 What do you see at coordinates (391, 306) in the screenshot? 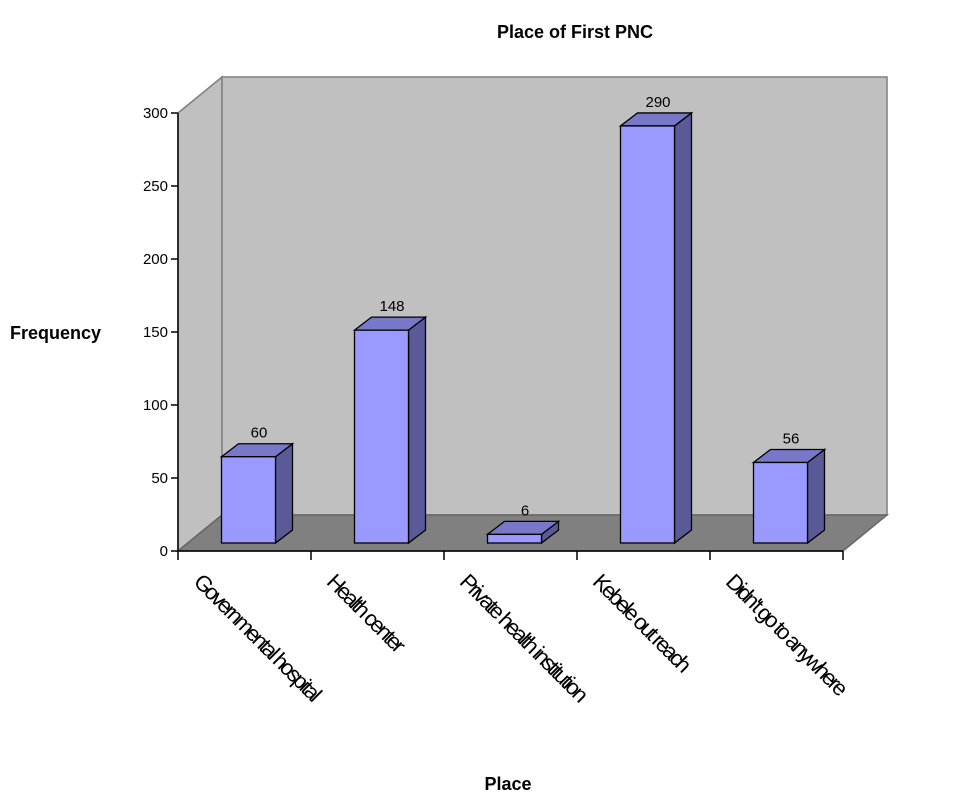
I see `data-label-1: 148` at bounding box center [391, 306].